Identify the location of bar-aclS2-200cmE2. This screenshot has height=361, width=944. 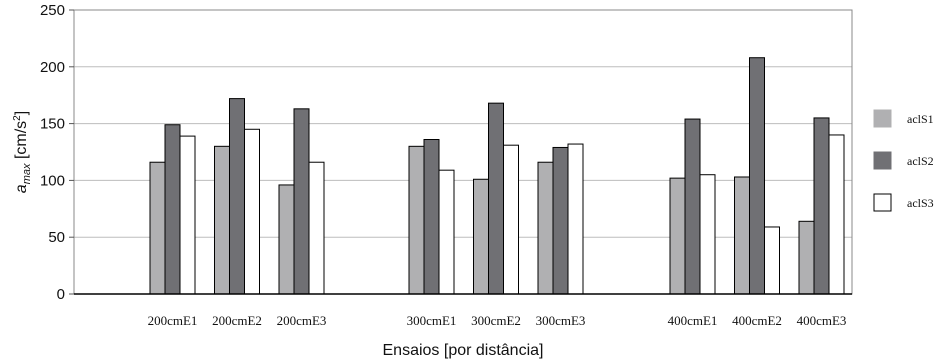
(237, 196).